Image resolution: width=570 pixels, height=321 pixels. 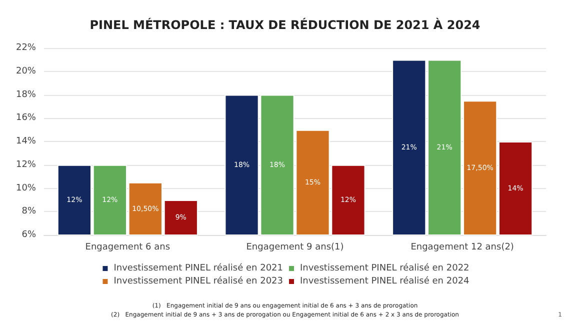 What do you see at coordinates (295, 247) in the screenshot?
I see `x-tick-label: Engagement 9 ans(1)` at bounding box center [295, 247].